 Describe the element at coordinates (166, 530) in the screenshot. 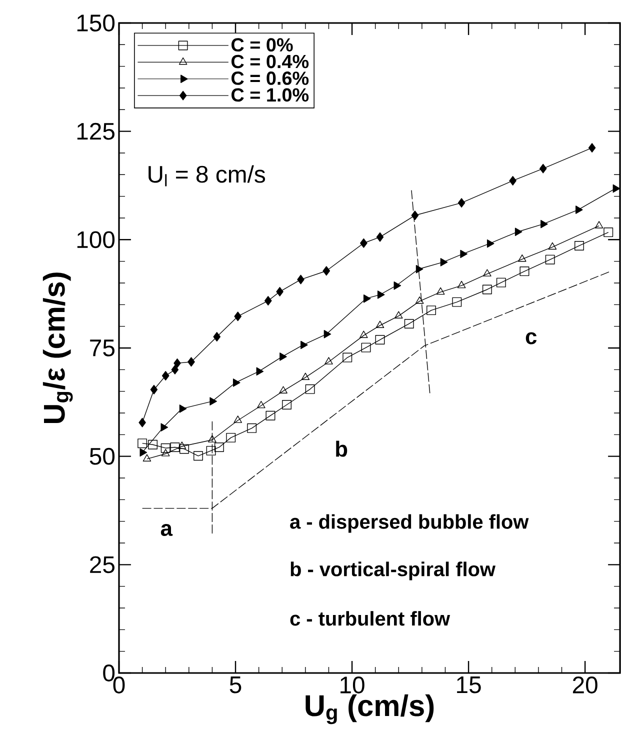

I see `annotation: a` at that location.